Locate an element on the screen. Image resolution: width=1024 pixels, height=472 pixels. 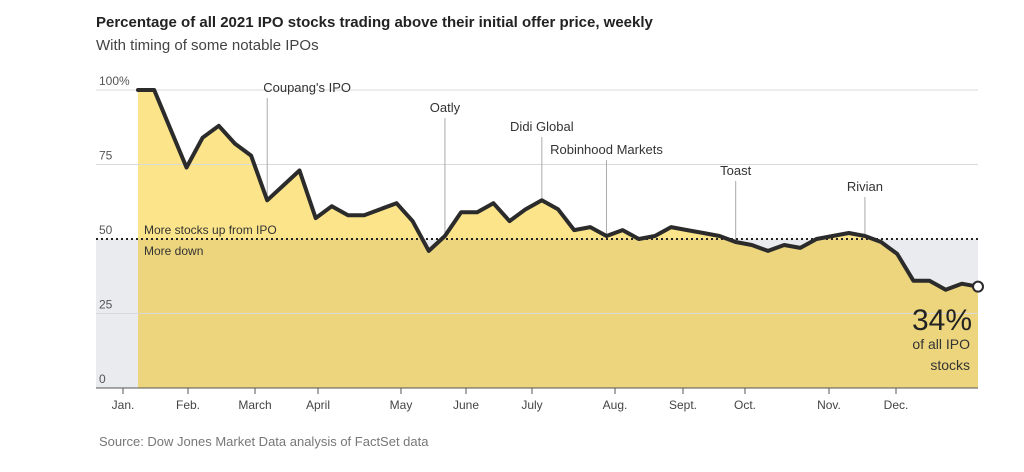
y-tick-label: 25 is located at coordinates (106, 305).